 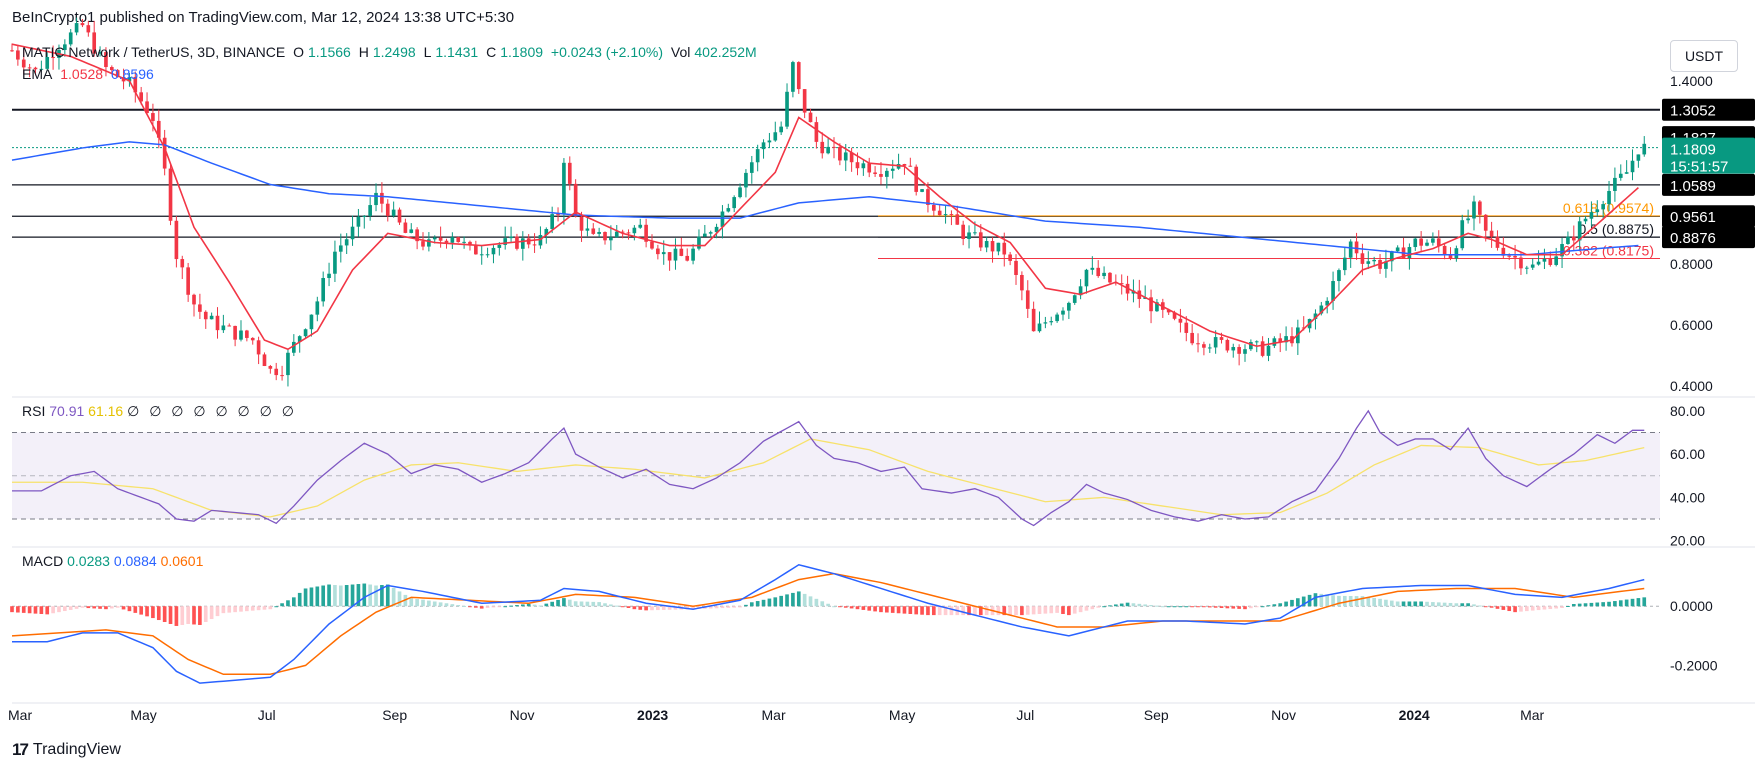 I want to click on currency-button: USDT, so click(x=1704, y=56).